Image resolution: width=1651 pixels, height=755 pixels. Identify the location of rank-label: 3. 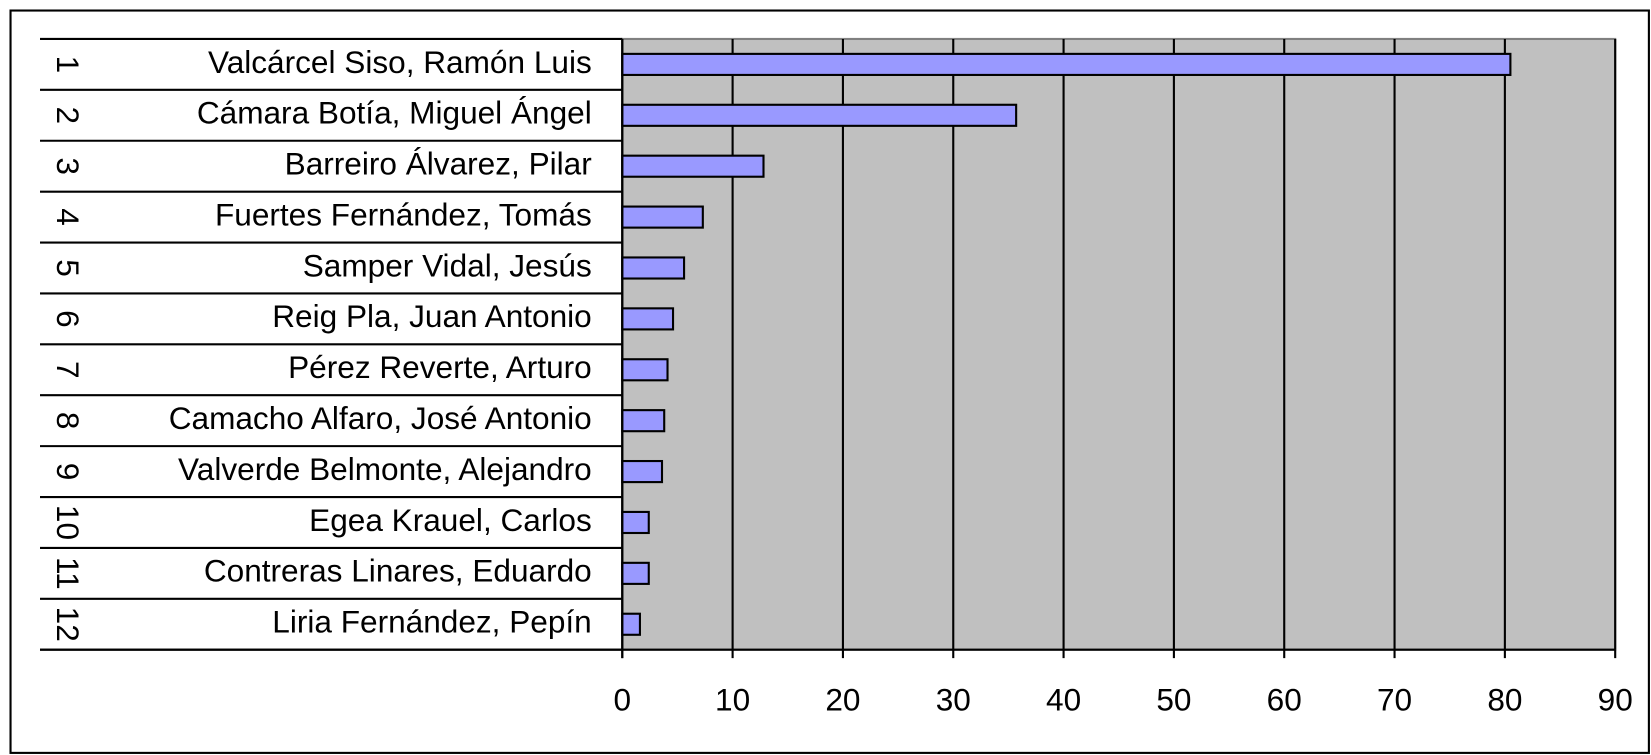
(68, 166).